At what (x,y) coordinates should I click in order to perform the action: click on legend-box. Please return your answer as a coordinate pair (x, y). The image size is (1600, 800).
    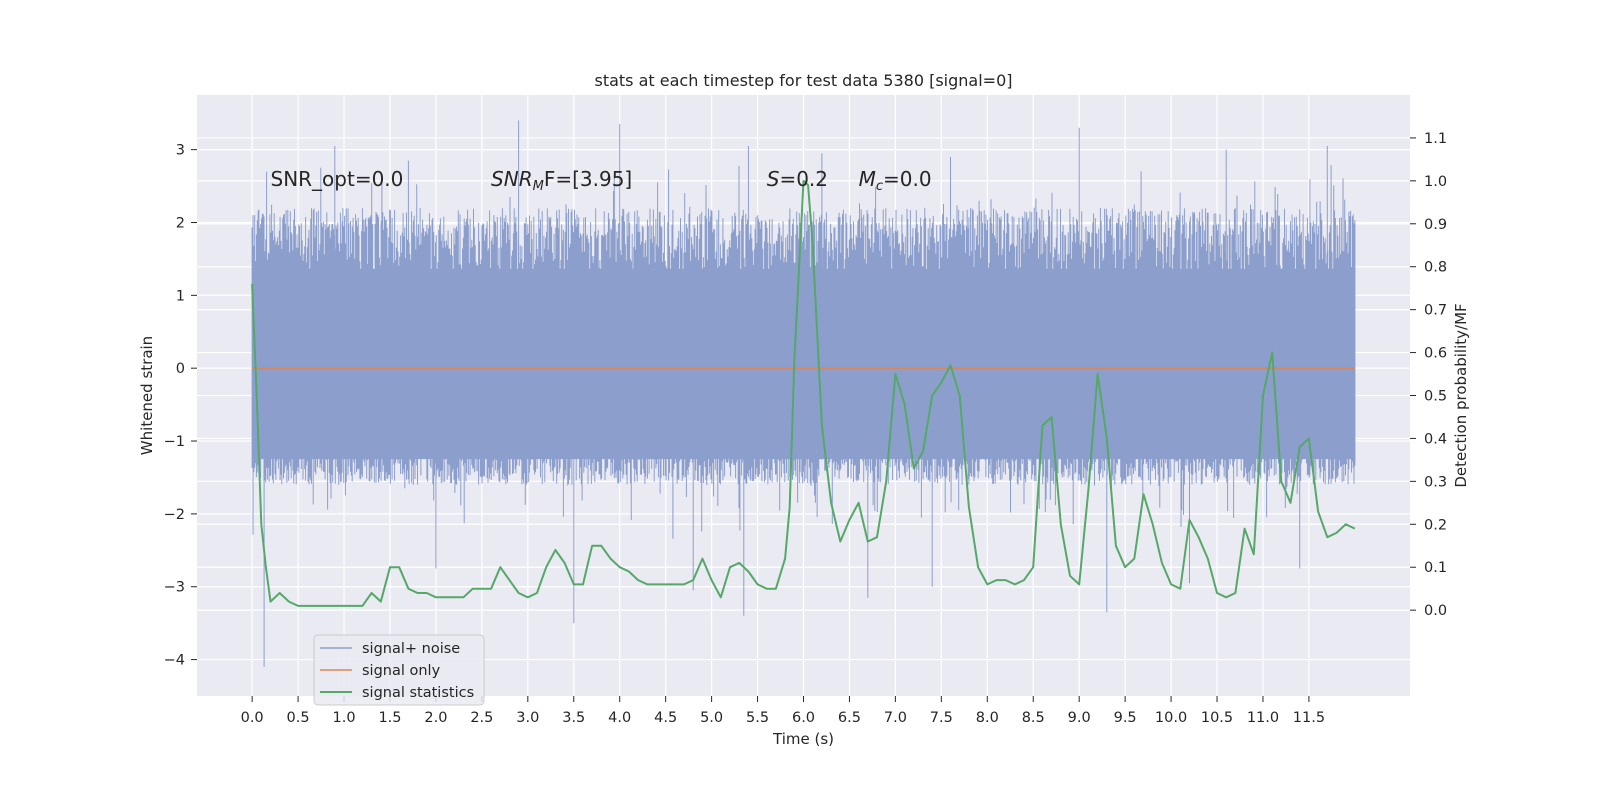
    Looking at the image, I should click on (399, 670).